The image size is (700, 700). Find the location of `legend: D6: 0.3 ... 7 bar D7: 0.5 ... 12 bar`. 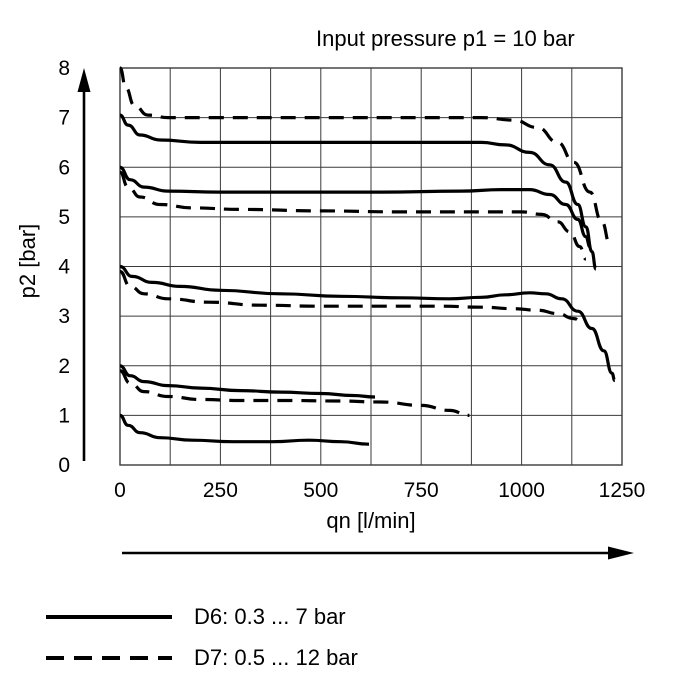

legend: D6: 0.3 ... 7 bar D7: 0.5 ... 12 bar is located at coordinates (201, 645).